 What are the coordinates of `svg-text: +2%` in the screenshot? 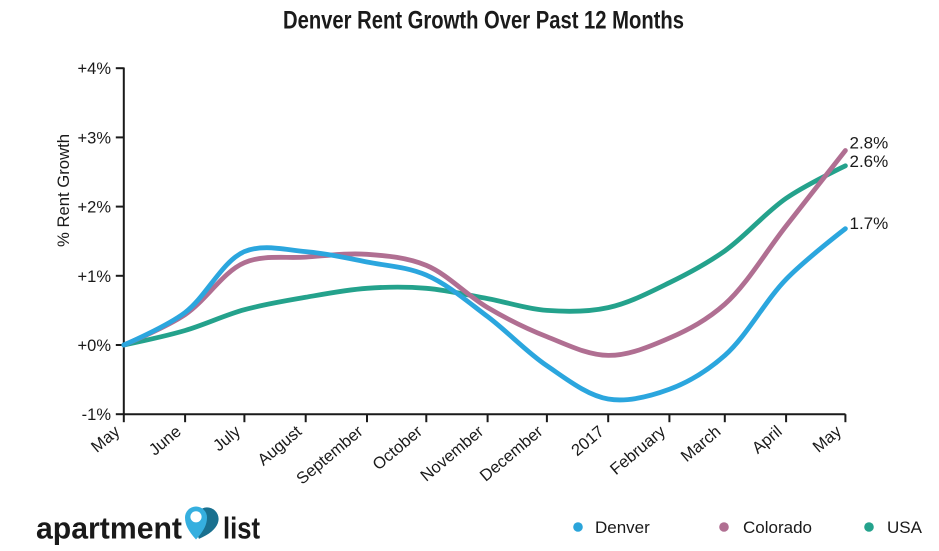 It's located at (95, 208).